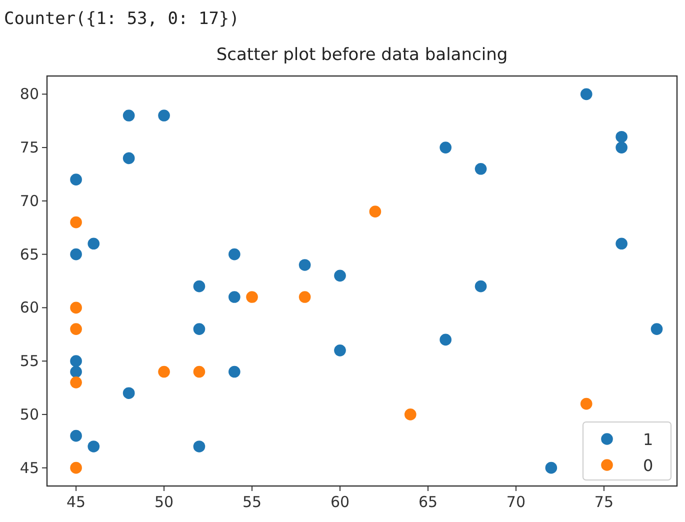 The image size is (685, 522). Describe the element at coordinates (648, 439) in the screenshot. I see `legend-label: 1` at that location.